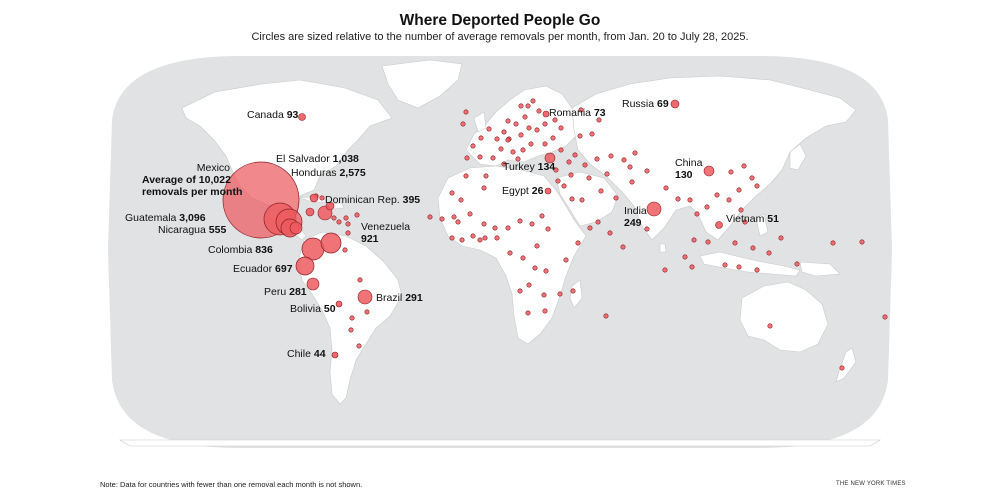  I want to click on label-bolivia-value: 50, so click(329, 309).